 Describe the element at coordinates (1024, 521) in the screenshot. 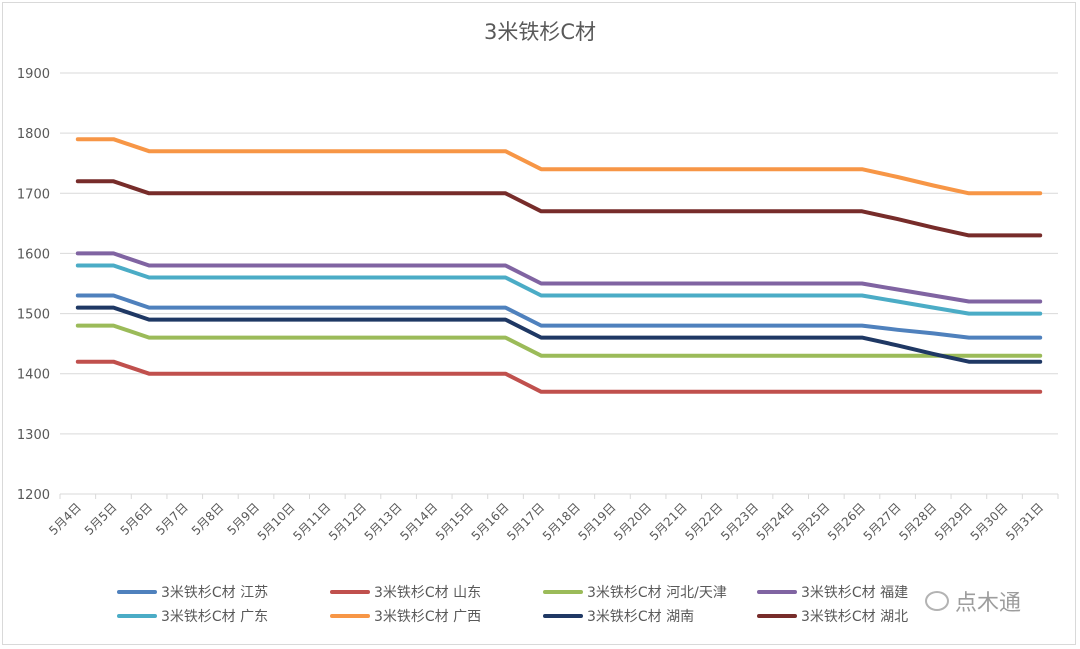

I see `x-tick-label: 5月31日` at that location.